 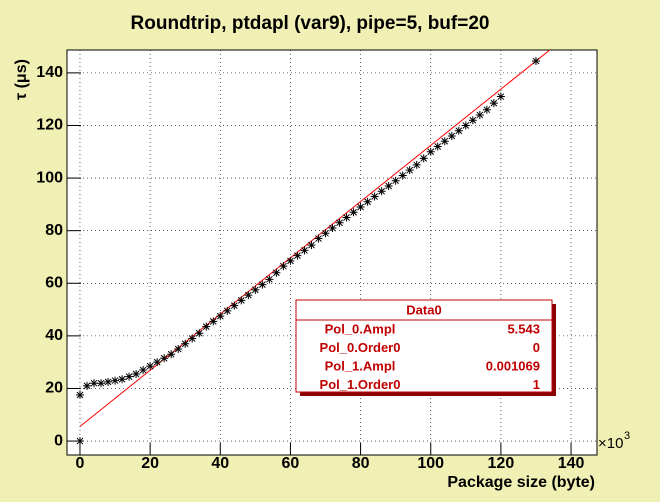 I want to click on x-multiplier: ×10, so click(x=610, y=443).